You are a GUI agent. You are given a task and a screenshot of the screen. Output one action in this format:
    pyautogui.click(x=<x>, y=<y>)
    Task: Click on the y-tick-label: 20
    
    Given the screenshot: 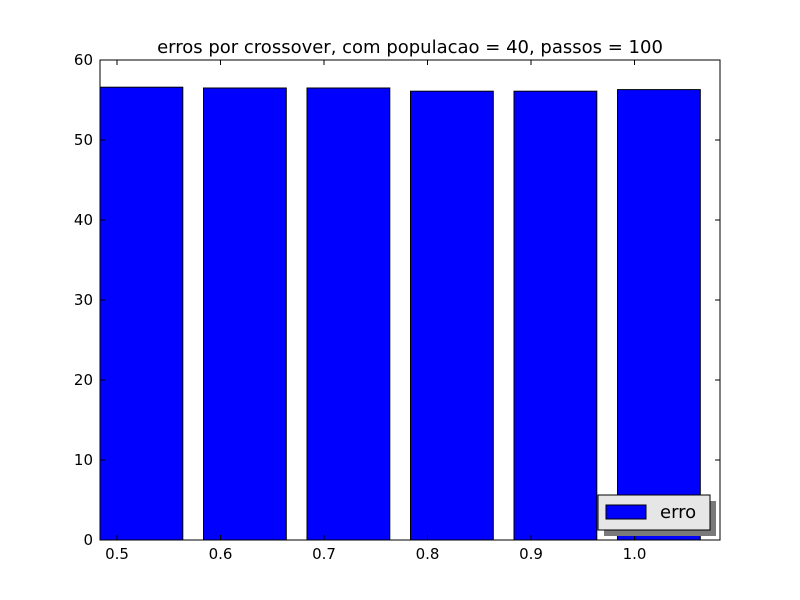 What is the action you would take?
    pyautogui.click(x=83, y=380)
    